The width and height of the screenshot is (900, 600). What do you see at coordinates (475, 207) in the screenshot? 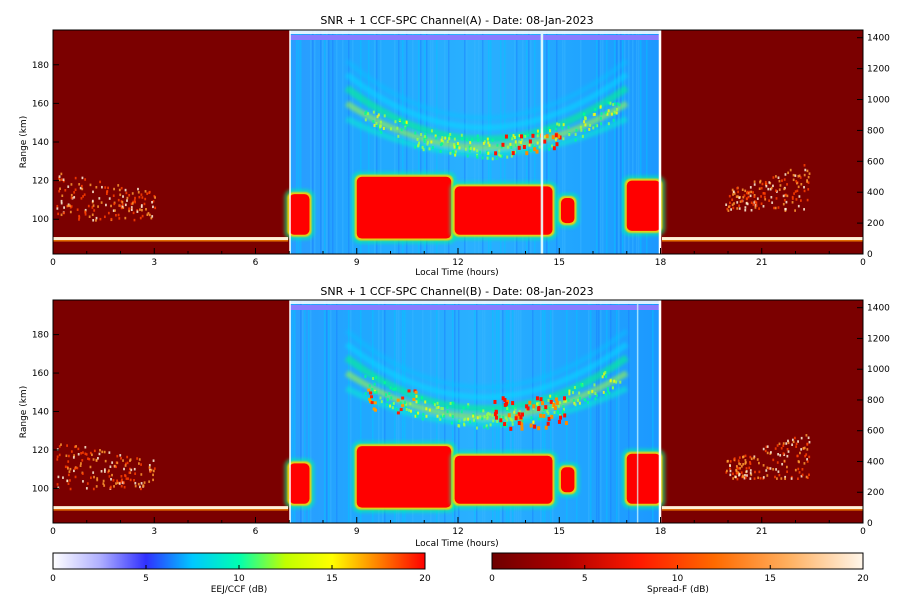
I see `eej-band` at bounding box center [475, 207].